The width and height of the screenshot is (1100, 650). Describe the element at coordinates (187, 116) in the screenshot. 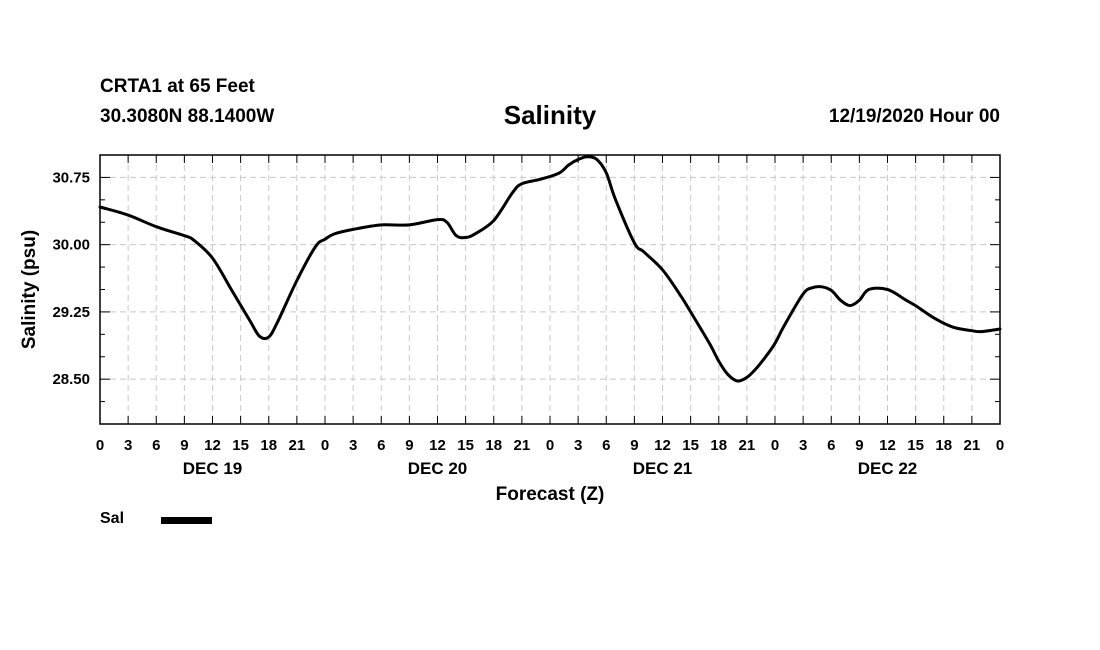

I see `coordinates-label: 30.3080N 88.1400W` at that location.